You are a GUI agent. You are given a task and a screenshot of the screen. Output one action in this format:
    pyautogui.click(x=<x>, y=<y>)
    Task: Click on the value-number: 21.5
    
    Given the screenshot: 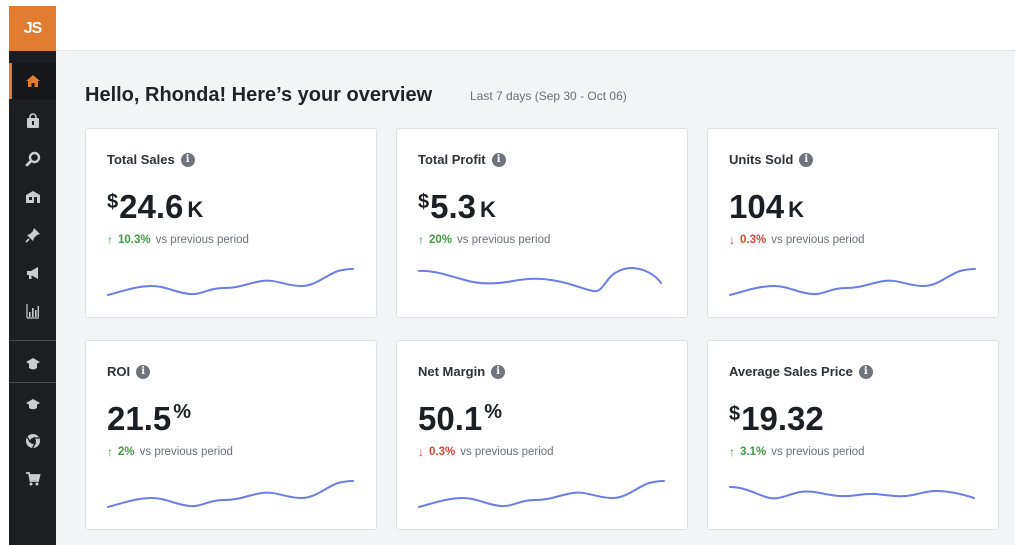 What is the action you would take?
    pyautogui.click(x=139, y=418)
    